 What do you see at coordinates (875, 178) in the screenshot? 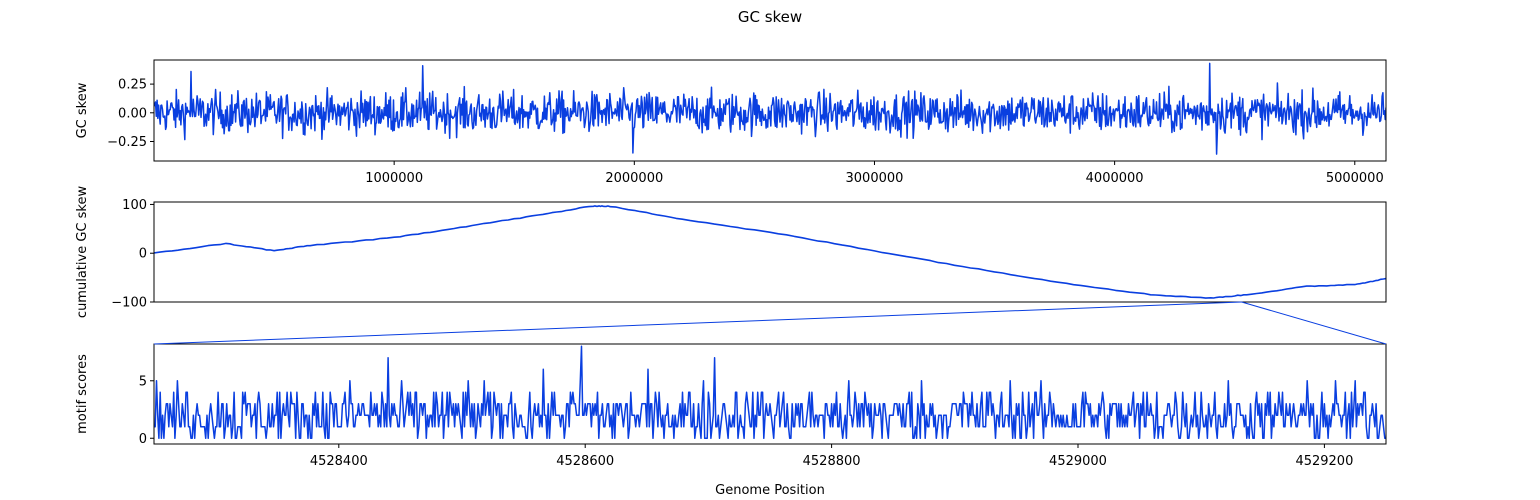
I see `x-tick-label: 3000000` at bounding box center [875, 178].